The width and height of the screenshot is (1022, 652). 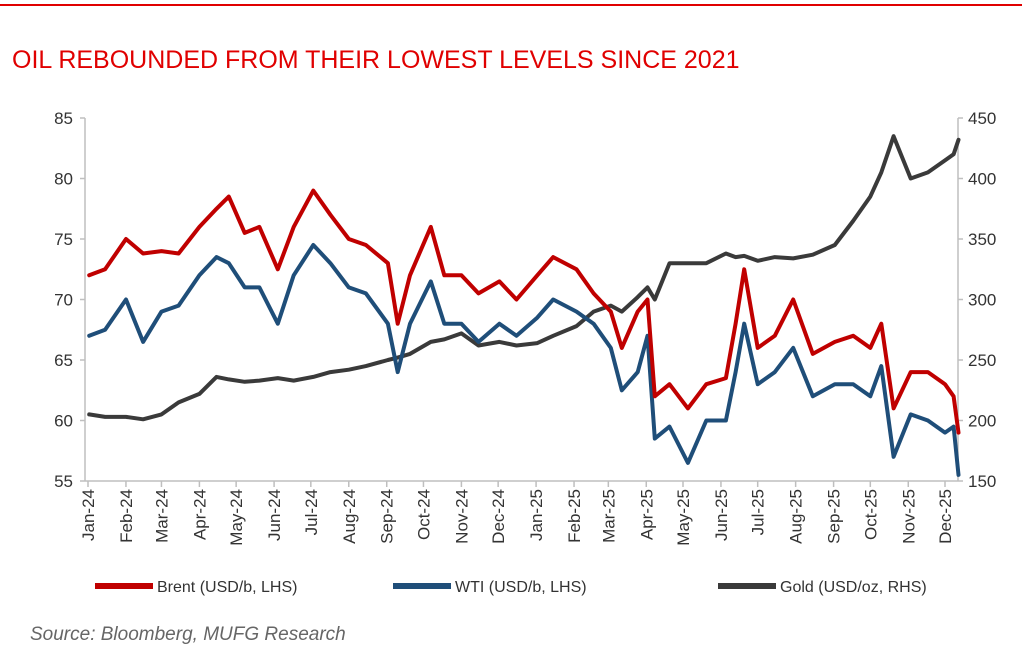 What do you see at coordinates (982, 179) in the screenshot?
I see `right-tick-label: 400` at bounding box center [982, 179].